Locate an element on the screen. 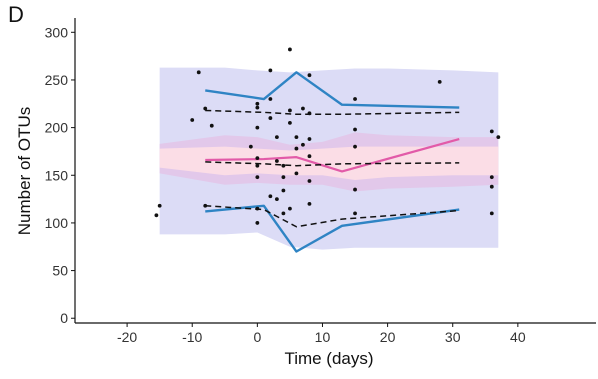 The height and width of the screenshot is (379, 598). y-tick-label: 0 is located at coordinates (64, 318).